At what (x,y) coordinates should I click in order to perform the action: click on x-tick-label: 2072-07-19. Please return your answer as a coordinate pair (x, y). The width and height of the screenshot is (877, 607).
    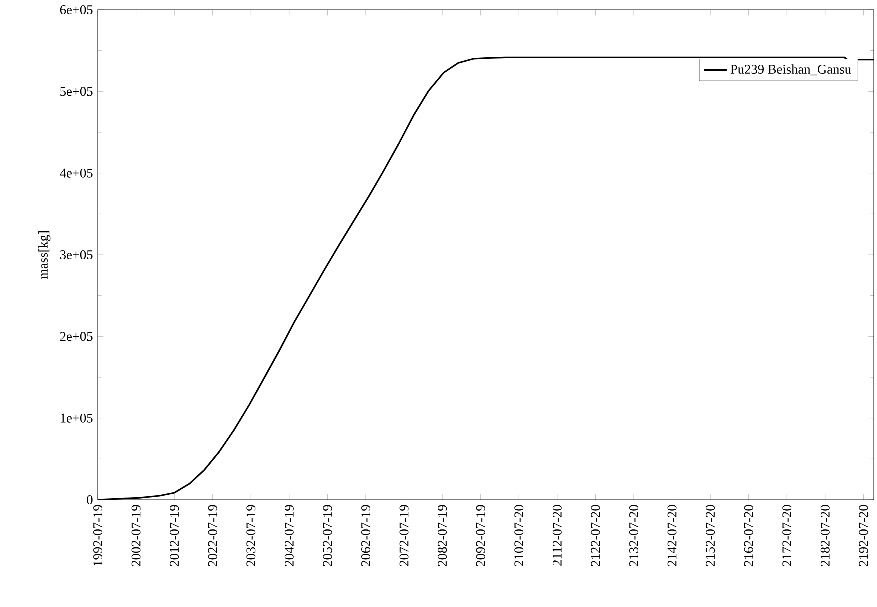
    Looking at the image, I should click on (404, 535).